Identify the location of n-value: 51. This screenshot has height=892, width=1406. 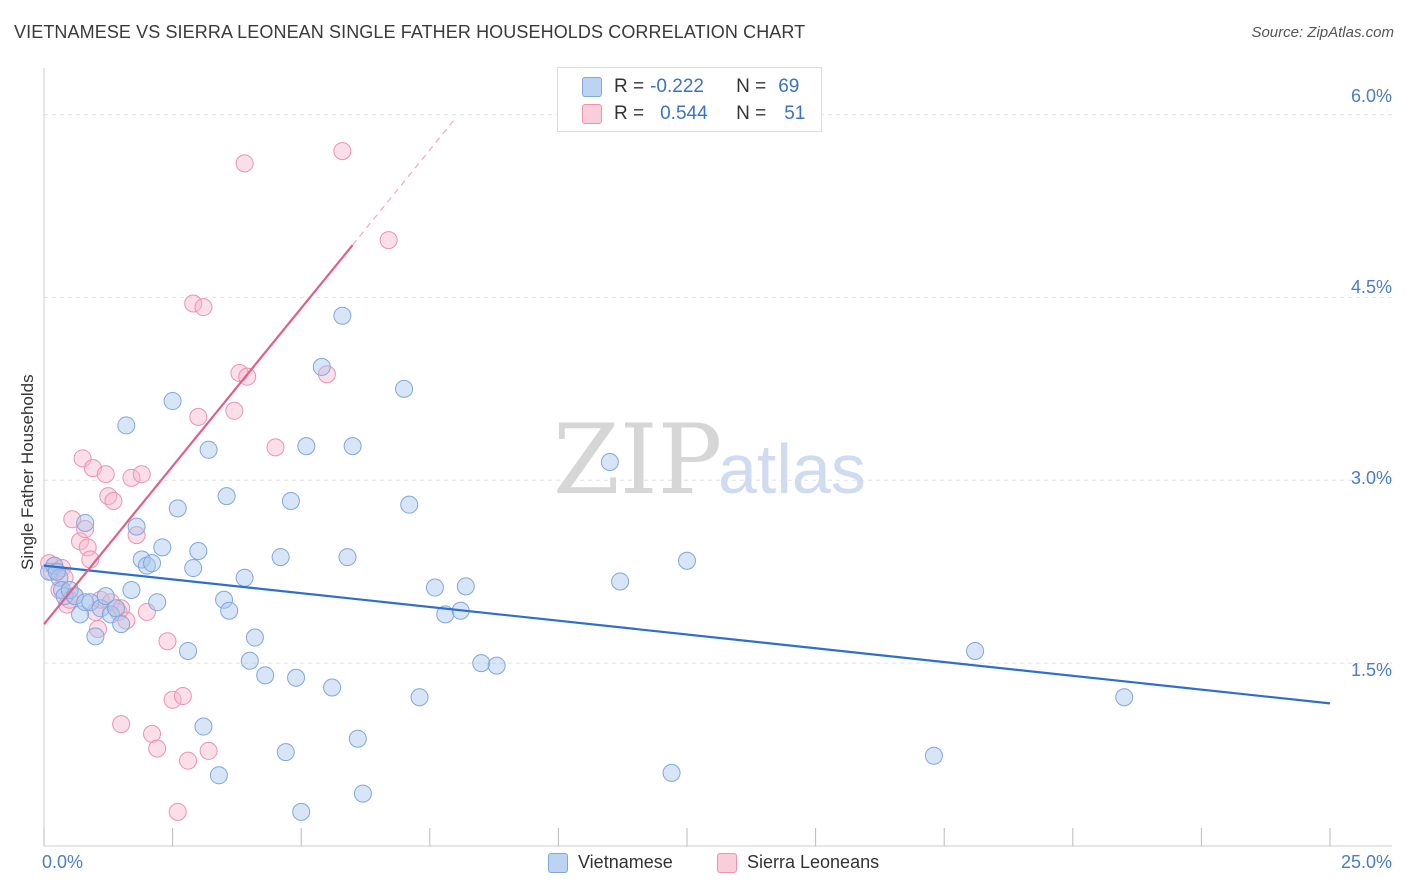
(795, 113).